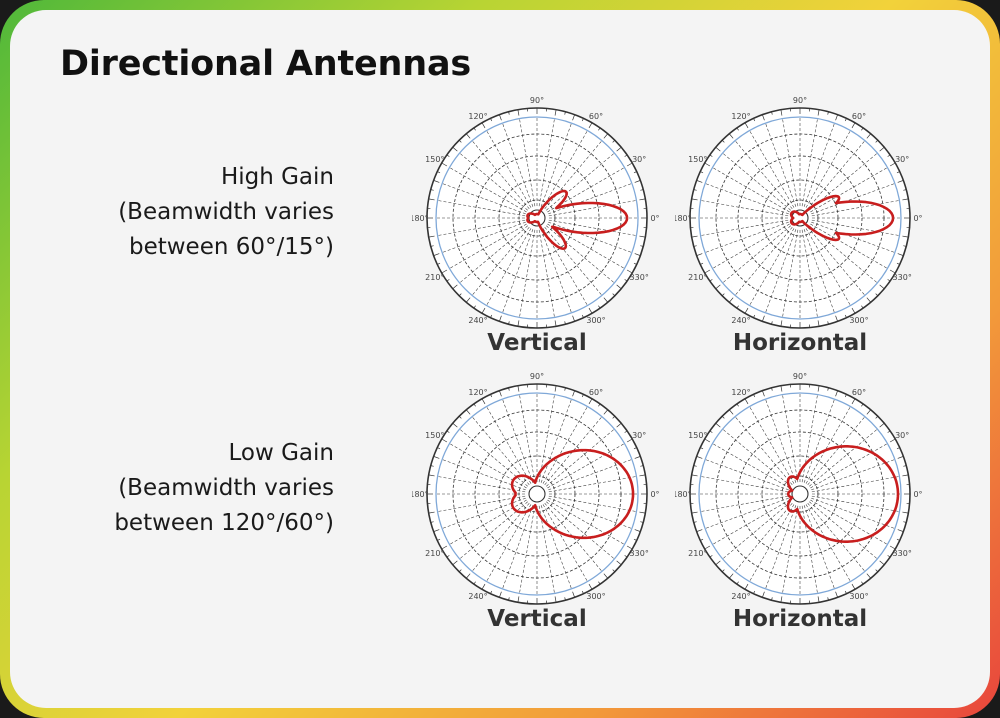 The width and height of the screenshot is (1000, 718). I want to click on angle-label: 120°, so click(740, 116).